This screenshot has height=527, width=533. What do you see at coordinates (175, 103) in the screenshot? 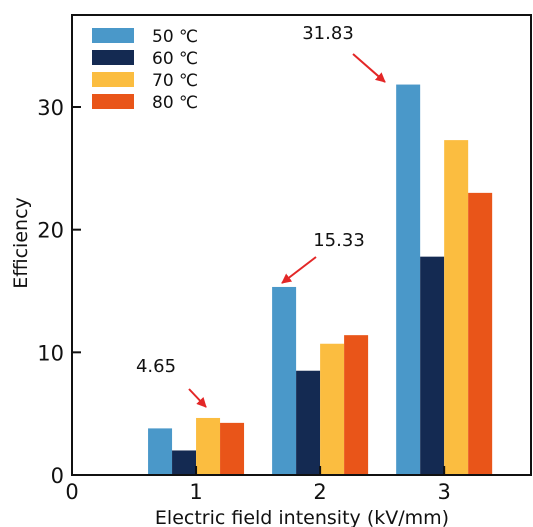
I see `legend-label: 80 ℃` at bounding box center [175, 103].